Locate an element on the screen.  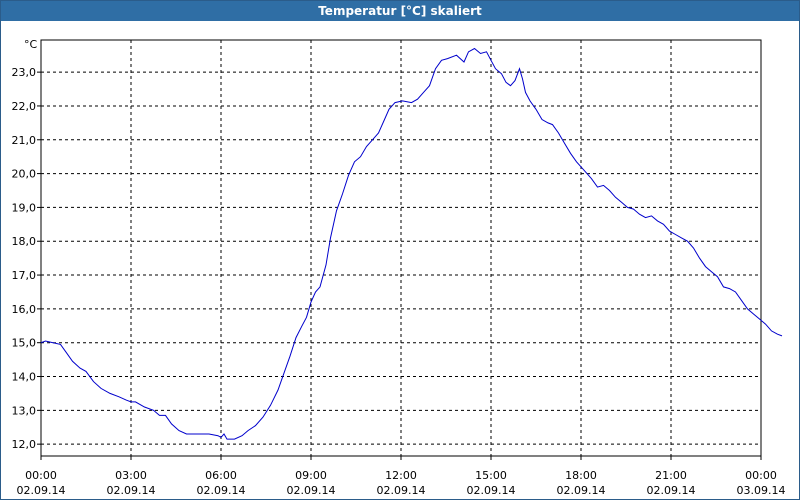
x-tick-time-label: 03:00 is located at coordinates (131, 475).